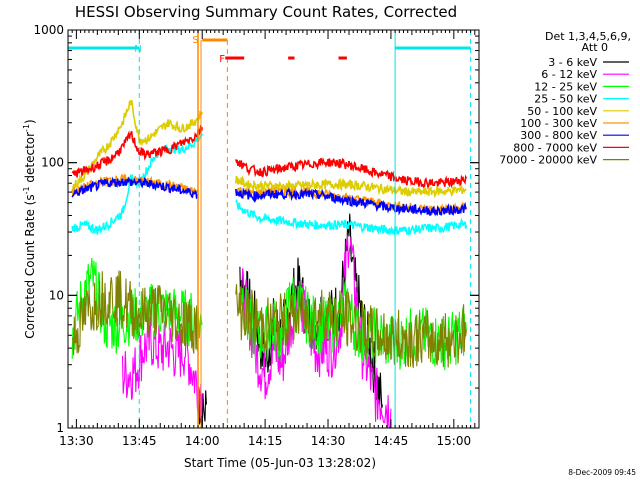 The image size is (640, 485). Describe the element at coordinates (139, 441) in the screenshot. I see `x-tick-label-1: 13:45` at that location.